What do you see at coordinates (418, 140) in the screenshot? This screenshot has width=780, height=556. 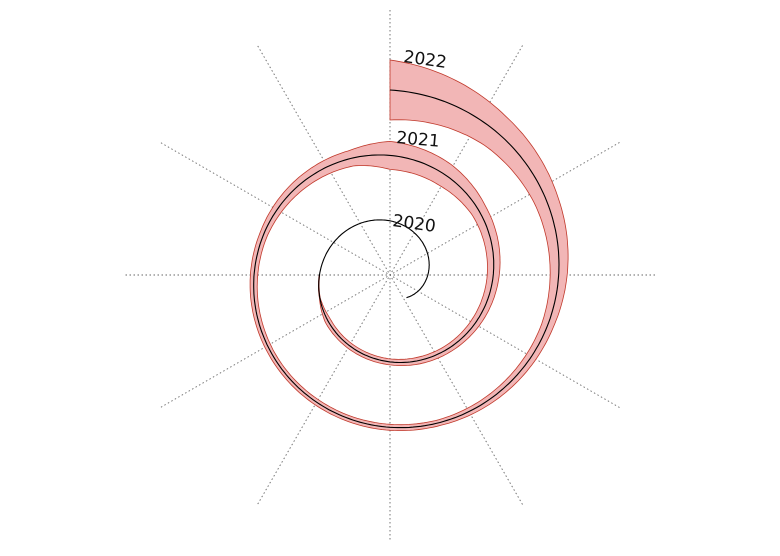 I see `year-label-2021: 2021` at bounding box center [418, 140].